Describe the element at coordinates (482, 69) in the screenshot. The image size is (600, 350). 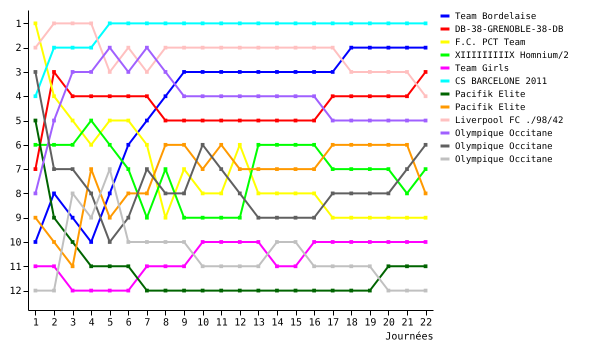
I see `legend-label: Team Girls` at that location.